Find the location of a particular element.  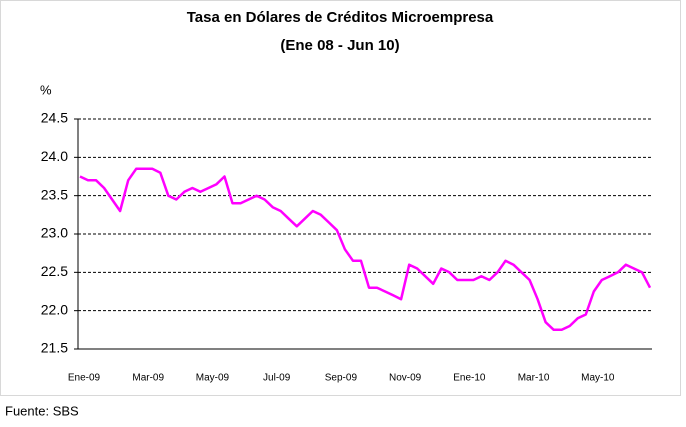

y-tick-label: 21.5 is located at coordinates (54, 348).